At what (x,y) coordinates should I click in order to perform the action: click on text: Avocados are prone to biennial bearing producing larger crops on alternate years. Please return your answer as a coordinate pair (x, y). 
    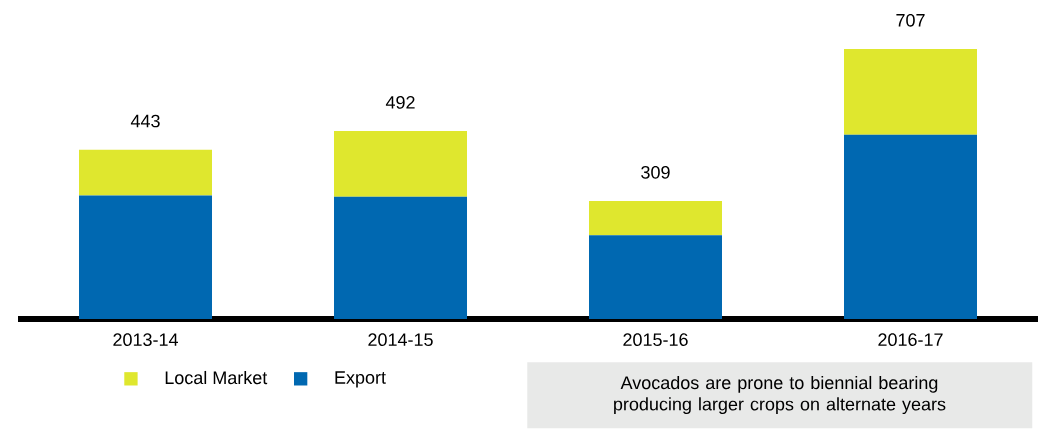
    Looking at the image, I should click on (780, 395).